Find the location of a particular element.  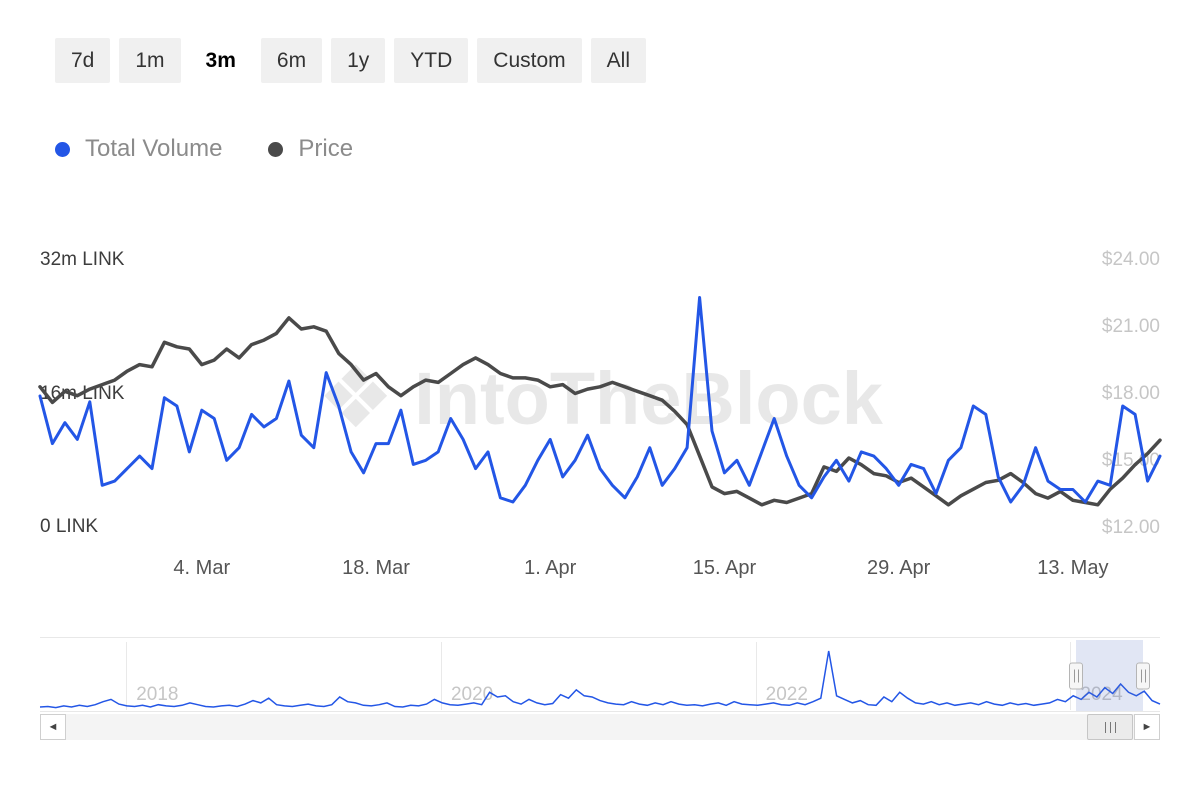

range-button-ytd: YTD is located at coordinates (431, 60).